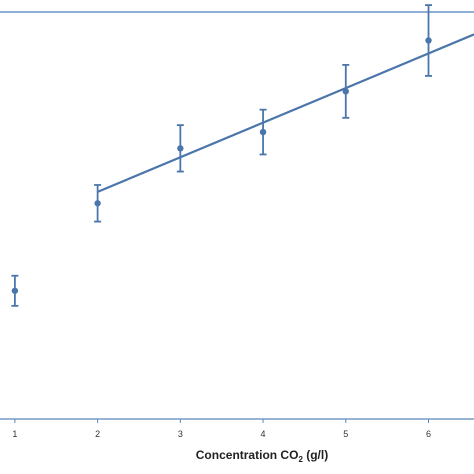 The height and width of the screenshot is (474, 474). I want to click on x-axis-label-sub: 2, so click(300, 459).